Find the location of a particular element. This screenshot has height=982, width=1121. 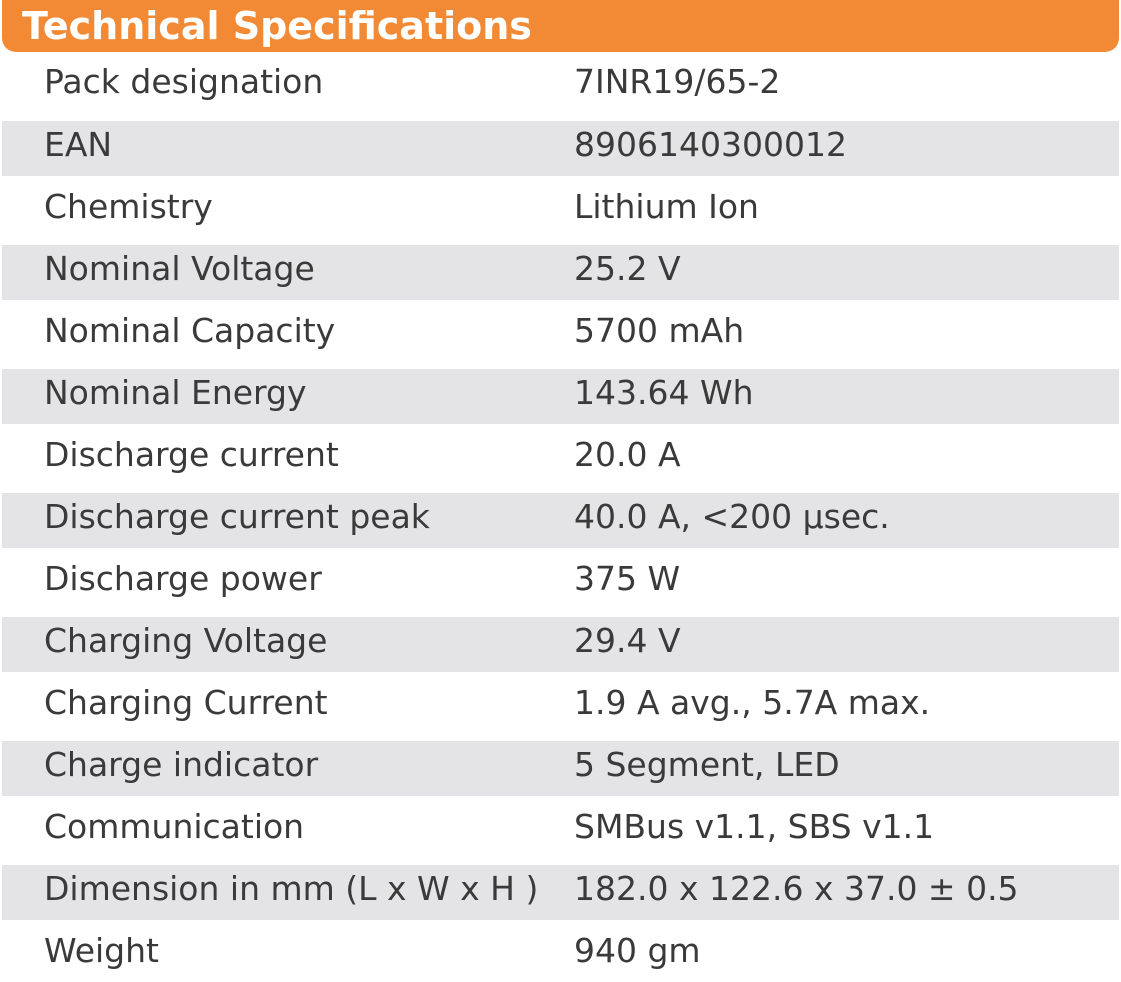

spec-label: Nominal Energy is located at coordinates (175, 392).